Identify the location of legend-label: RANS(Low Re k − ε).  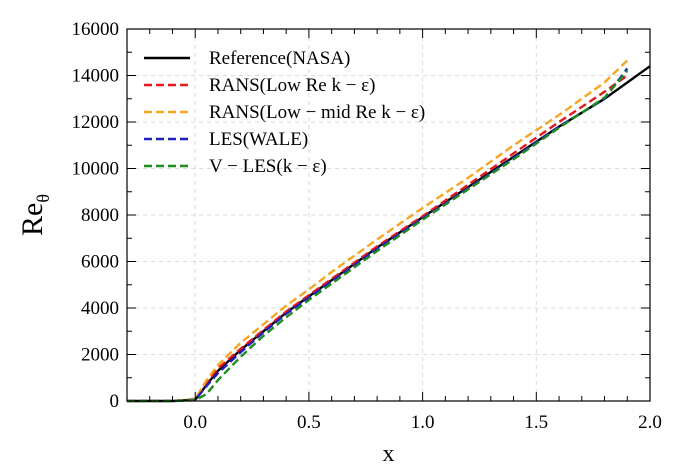
(292, 85).